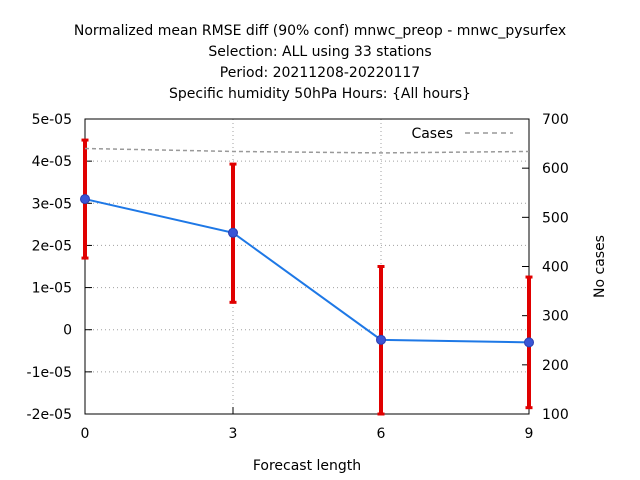 The width and height of the screenshot is (640, 480). Describe the element at coordinates (85, 434) in the screenshot. I see `x-tick-label: 0` at that location.